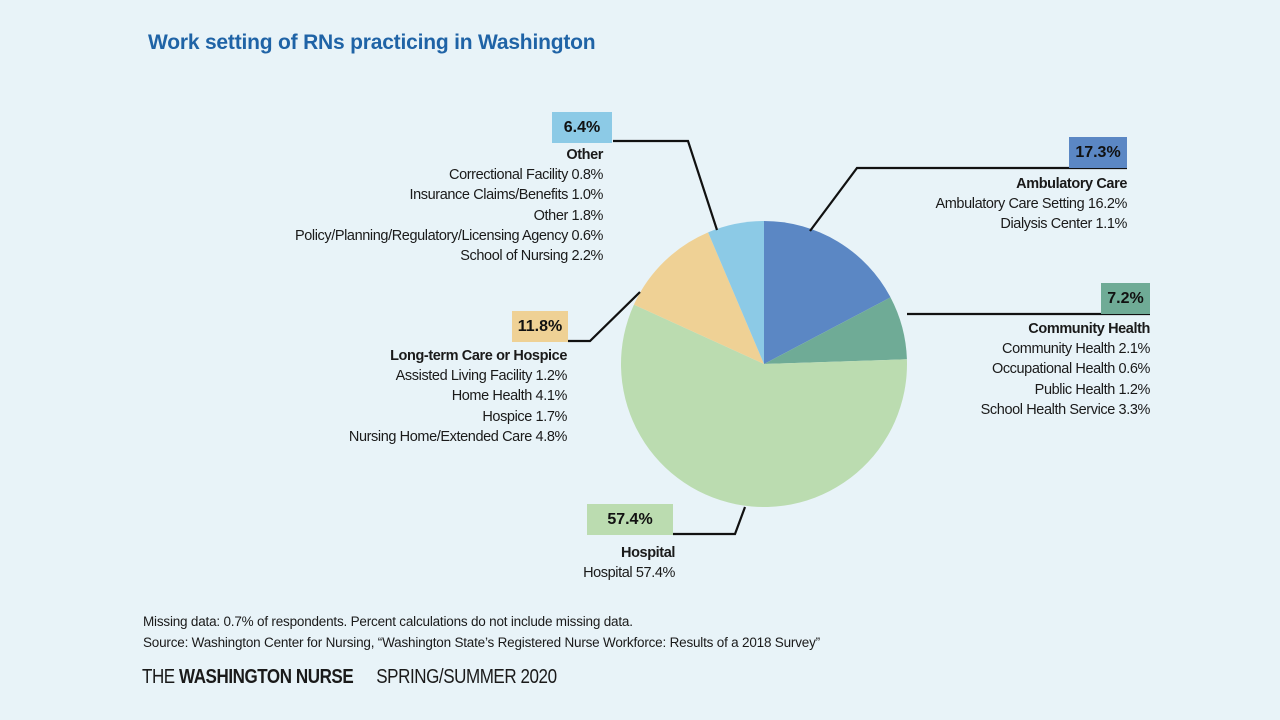  What do you see at coordinates (835, 330) in the screenshot?
I see `pie-slice-community-health` at bounding box center [835, 330].